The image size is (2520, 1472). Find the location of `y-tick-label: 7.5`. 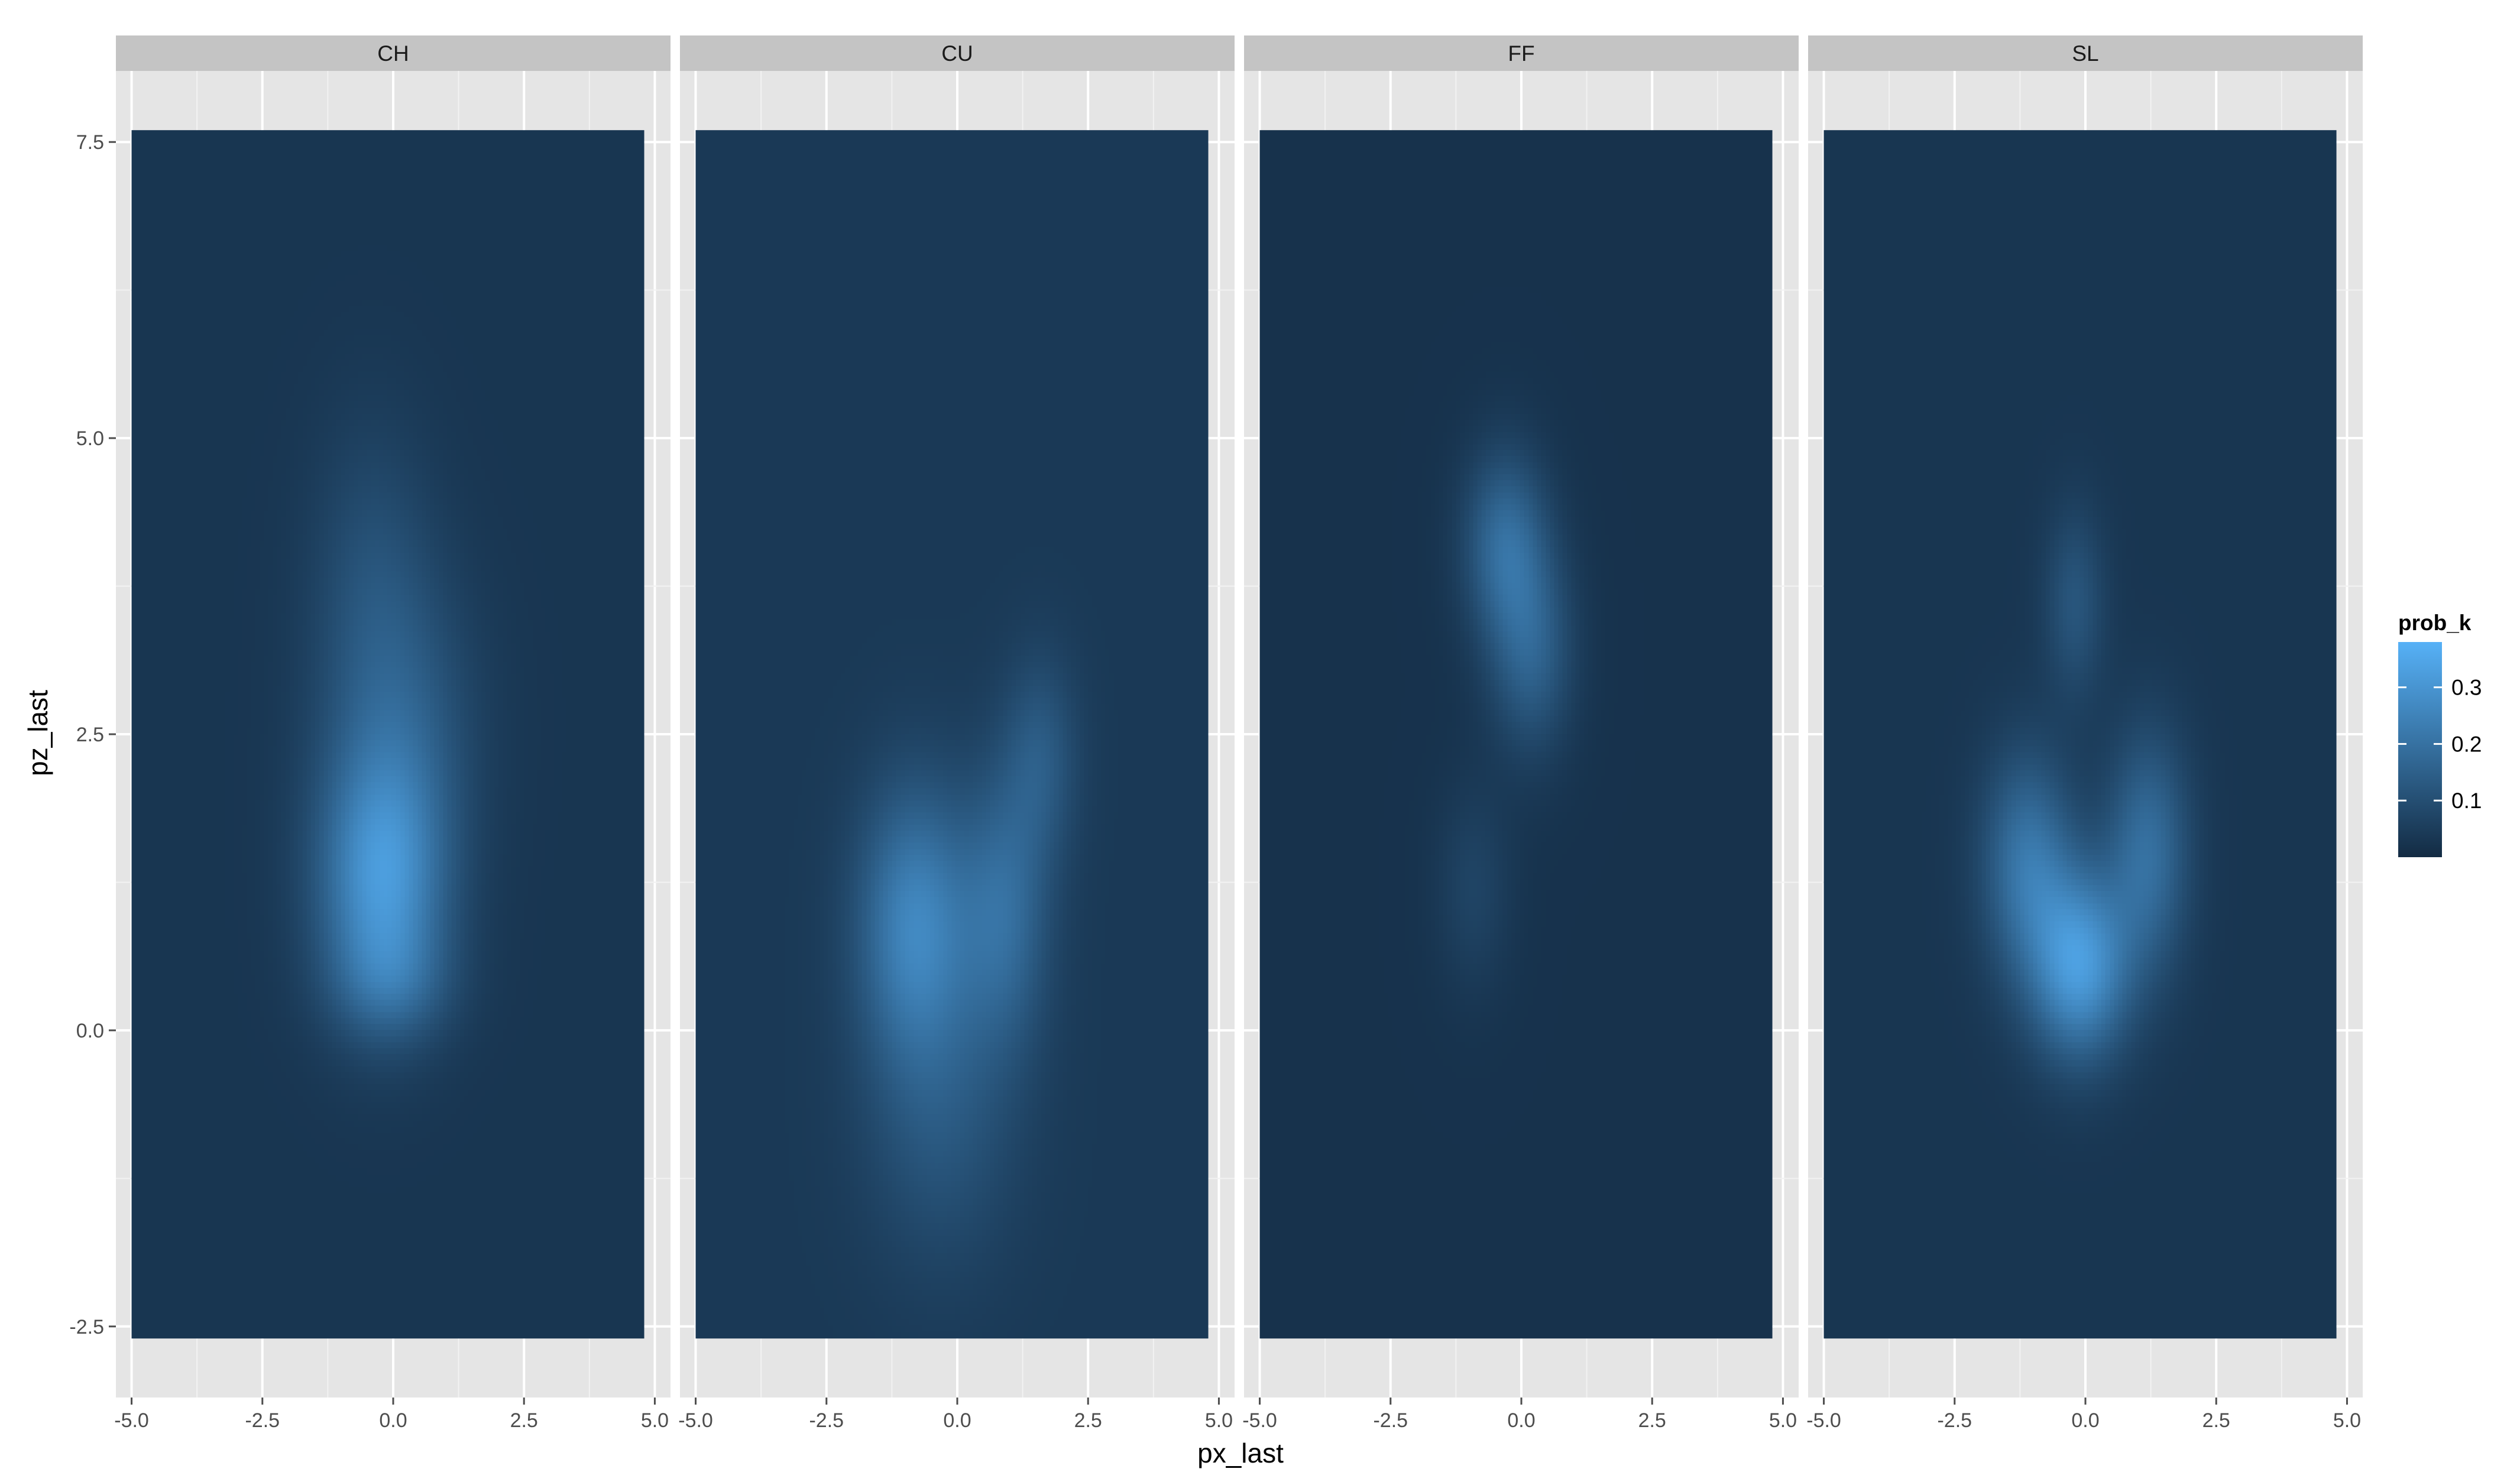

y-tick-label: 7.5 is located at coordinates (90, 142).